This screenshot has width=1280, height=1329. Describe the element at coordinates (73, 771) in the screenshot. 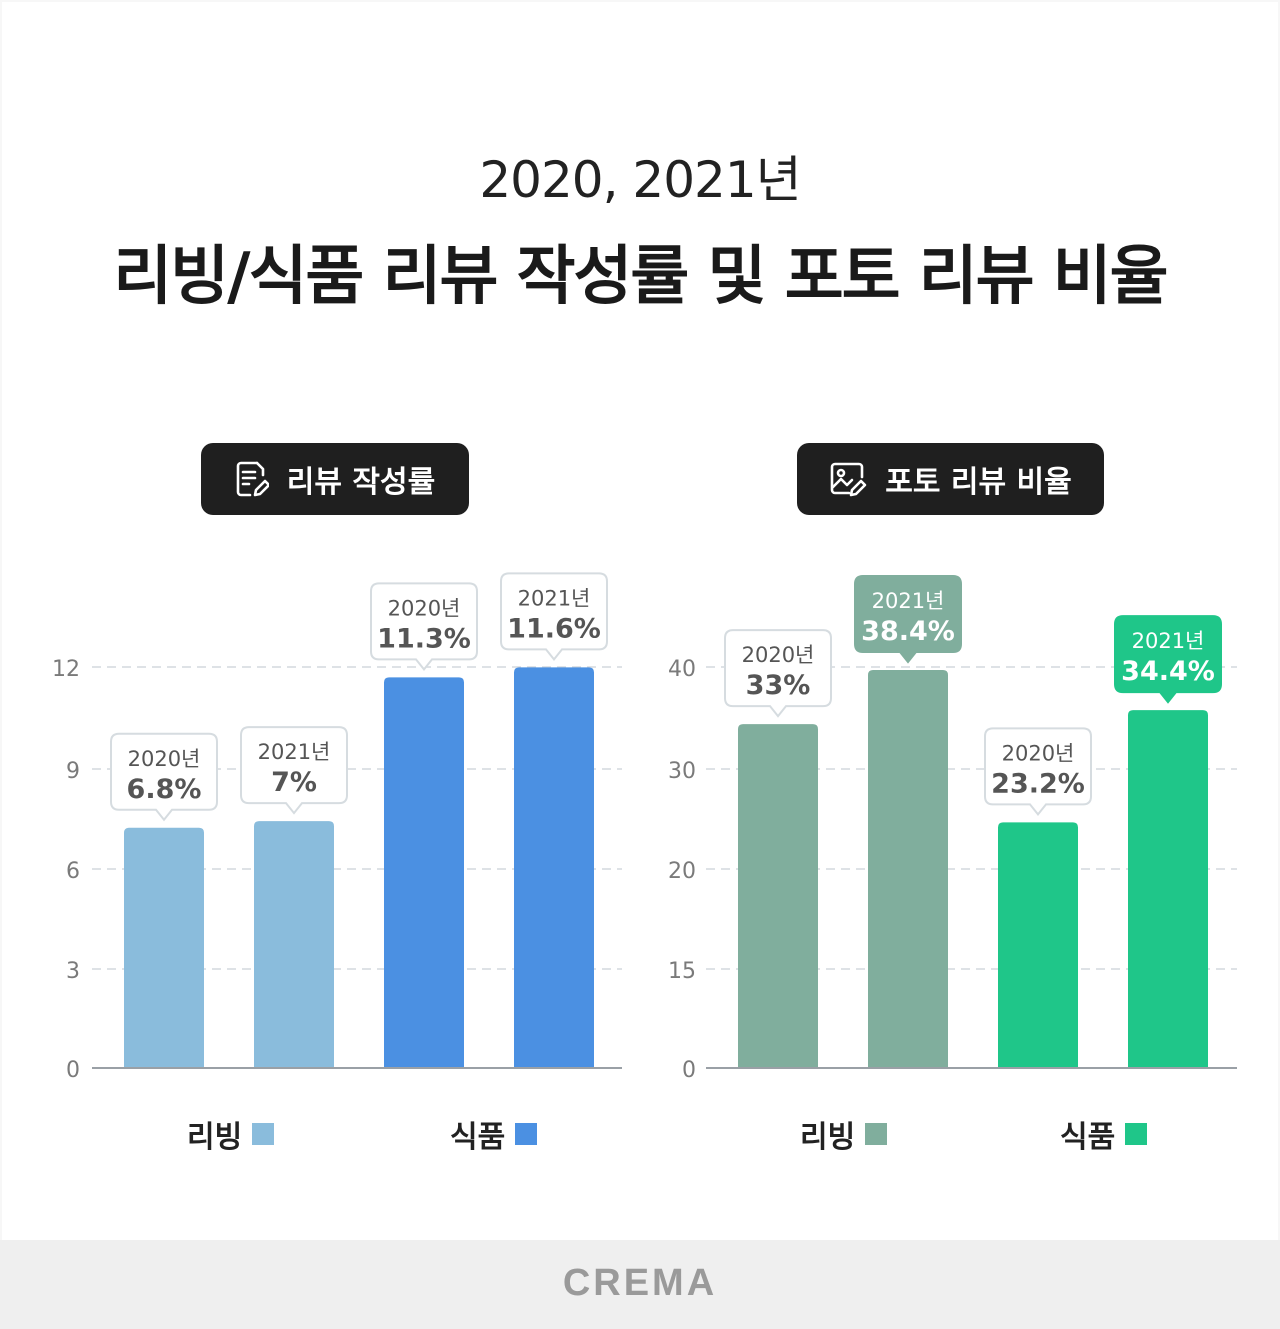

I see `y-tick-label: 9` at that location.